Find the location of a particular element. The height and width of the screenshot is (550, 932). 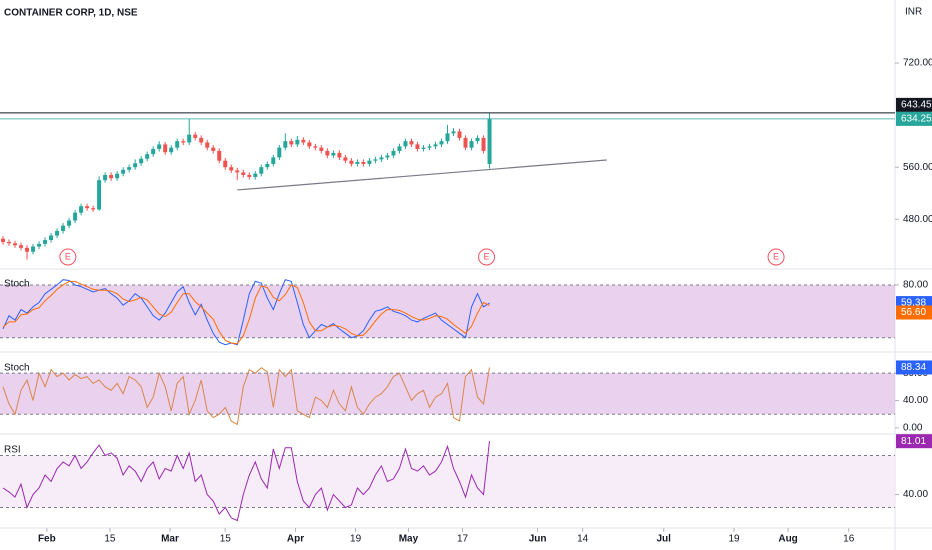

x-tick-label: Jun is located at coordinates (538, 539).